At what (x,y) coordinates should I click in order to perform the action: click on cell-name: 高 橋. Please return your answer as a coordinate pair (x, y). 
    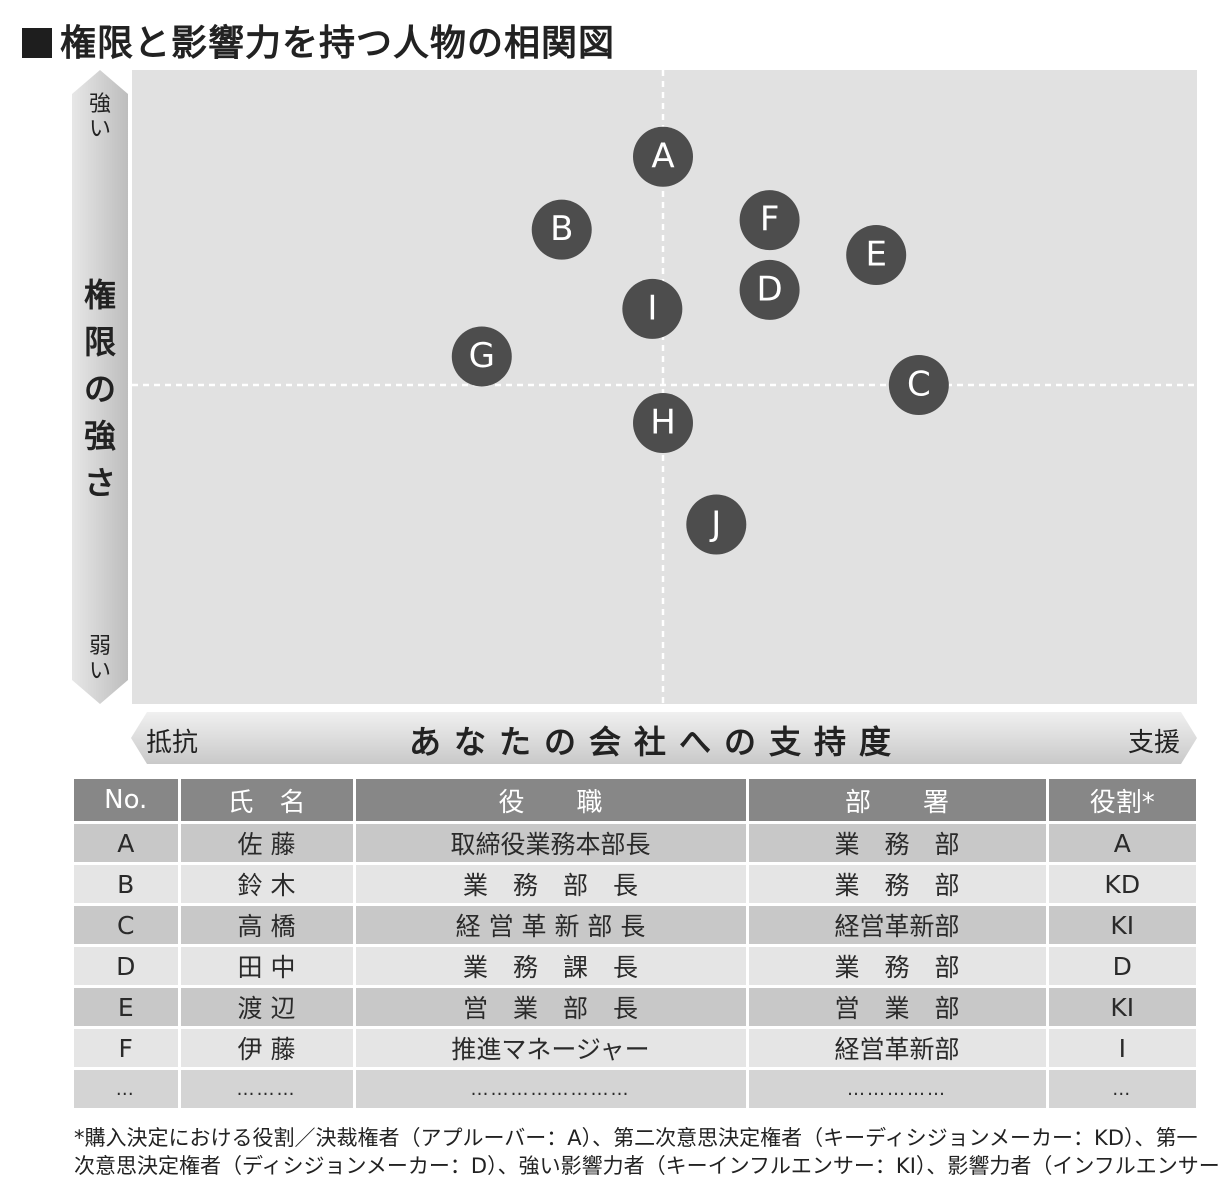
    Looking at the image, I should click on (267, 925).